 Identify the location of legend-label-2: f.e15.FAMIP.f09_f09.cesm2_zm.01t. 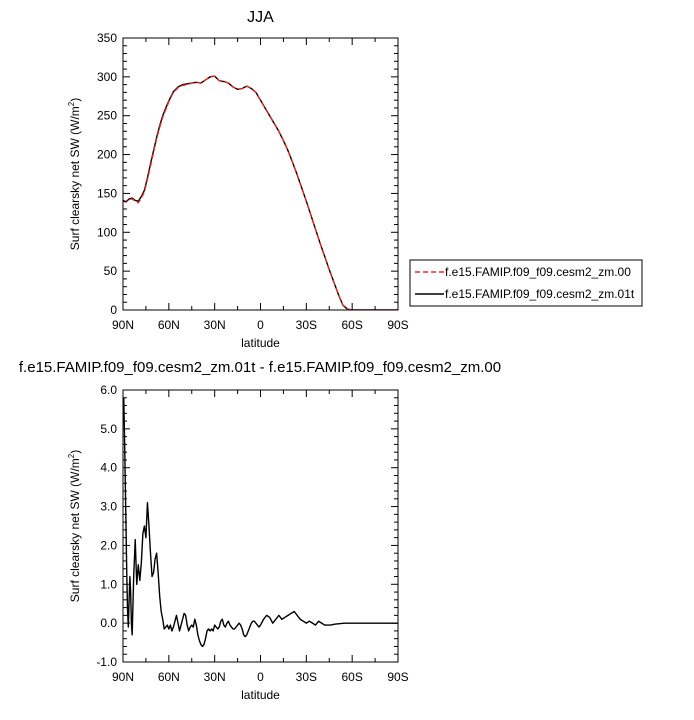
(540, 294).